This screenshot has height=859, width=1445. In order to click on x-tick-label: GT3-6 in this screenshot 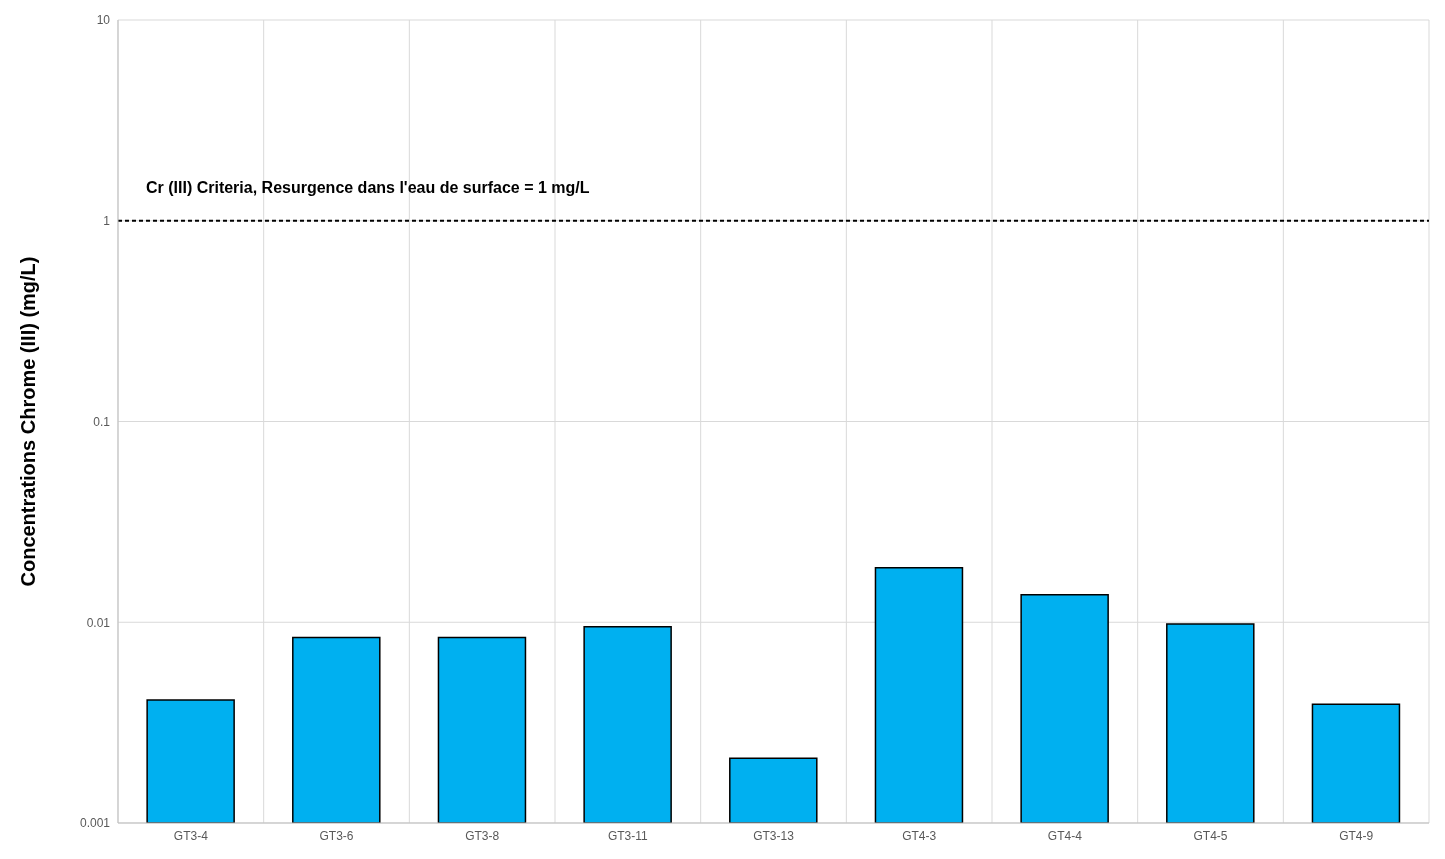, I will do `click(336, 835)`.